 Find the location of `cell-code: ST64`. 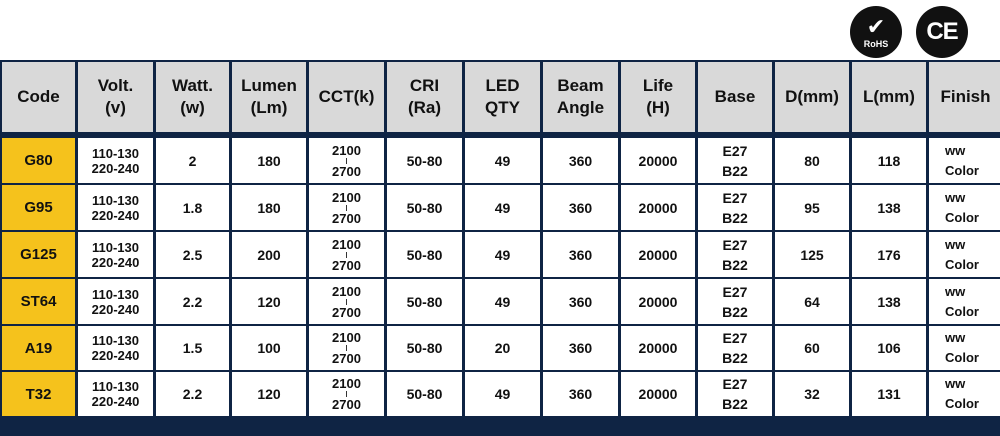

cell-code: ST64 is located at coordinates (38, 301).